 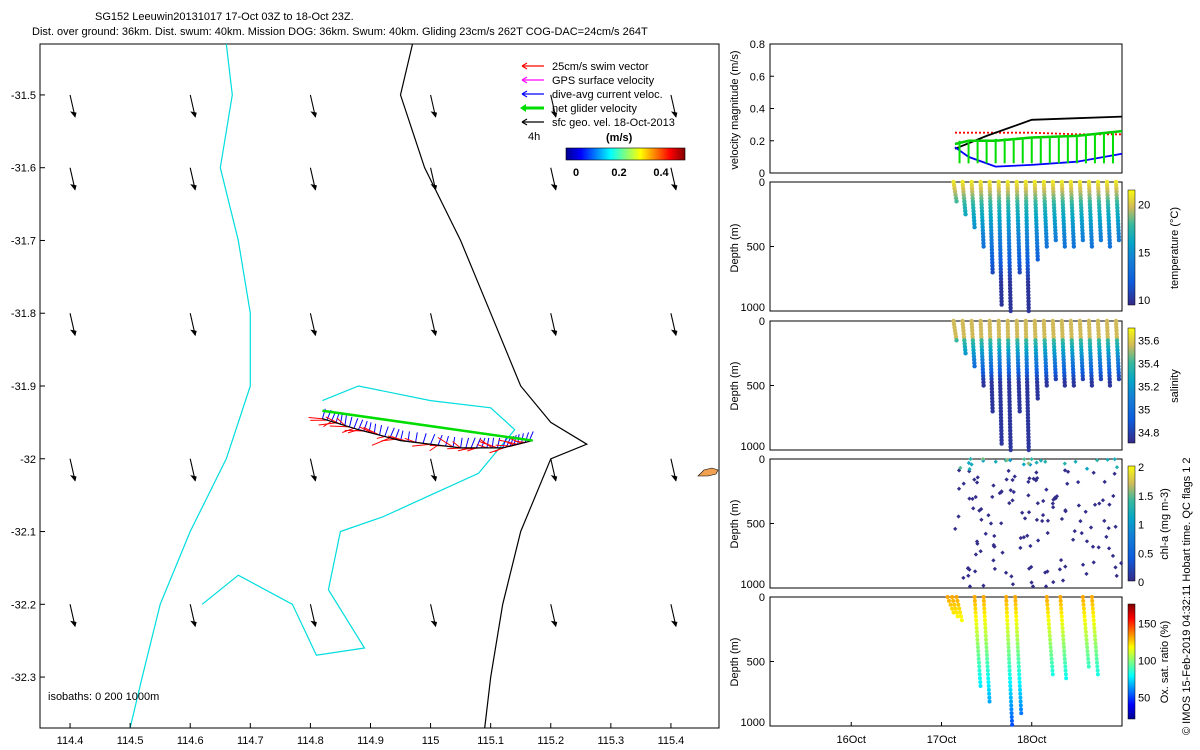 I want to click on map-x-tick-label: 114.5, so click(x=130, y=741).